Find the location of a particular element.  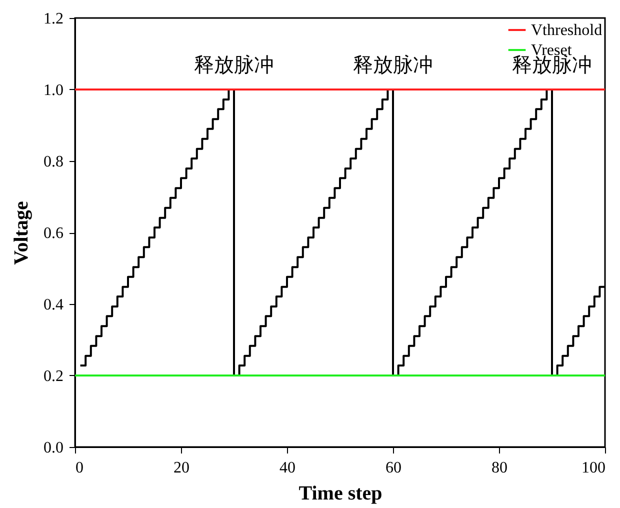

x-tick-label: 100 is located at coordinates (594, 468).